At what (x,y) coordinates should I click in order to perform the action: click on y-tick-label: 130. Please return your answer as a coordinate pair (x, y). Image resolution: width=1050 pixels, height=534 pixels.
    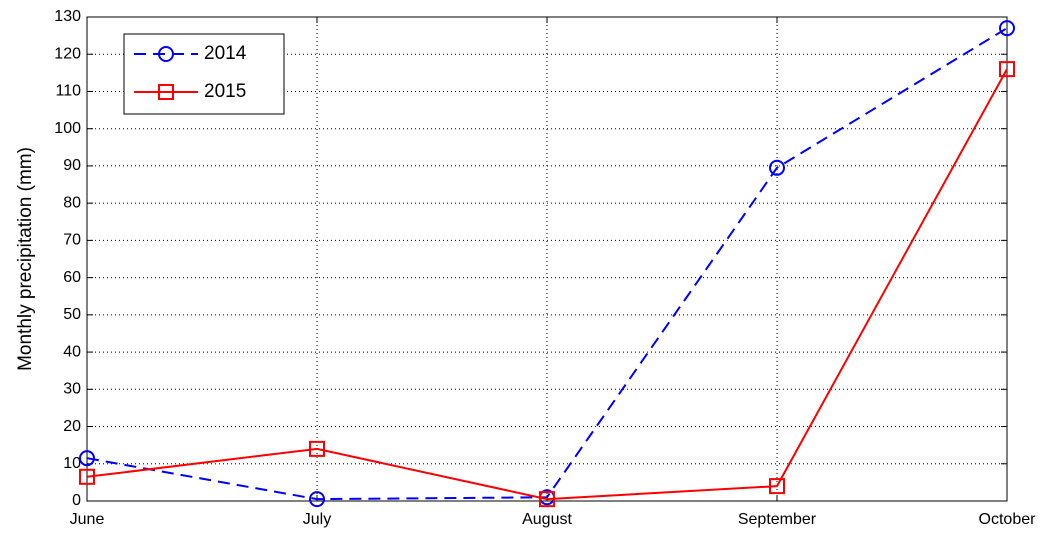
    Looking at the image, I should click on (67, 16).